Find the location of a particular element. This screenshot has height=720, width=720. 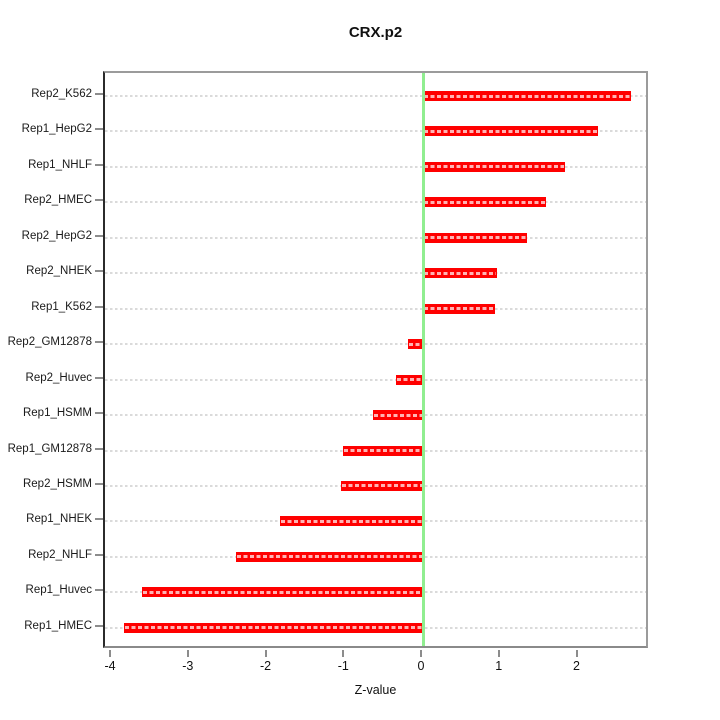

y-axis-label: Rep1_K562 is located at coordinates (61, 306).